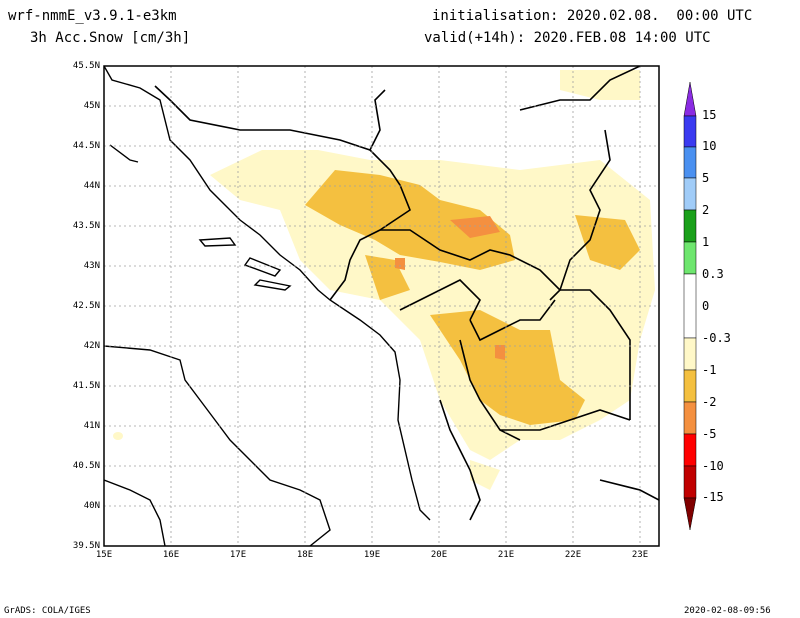 The height and width of the screenshot is (618, 800). What do you see at coordinates (104, 555) in the screenshot?
I see `lon-label-15: 15E` at bounding box center [104, 555].